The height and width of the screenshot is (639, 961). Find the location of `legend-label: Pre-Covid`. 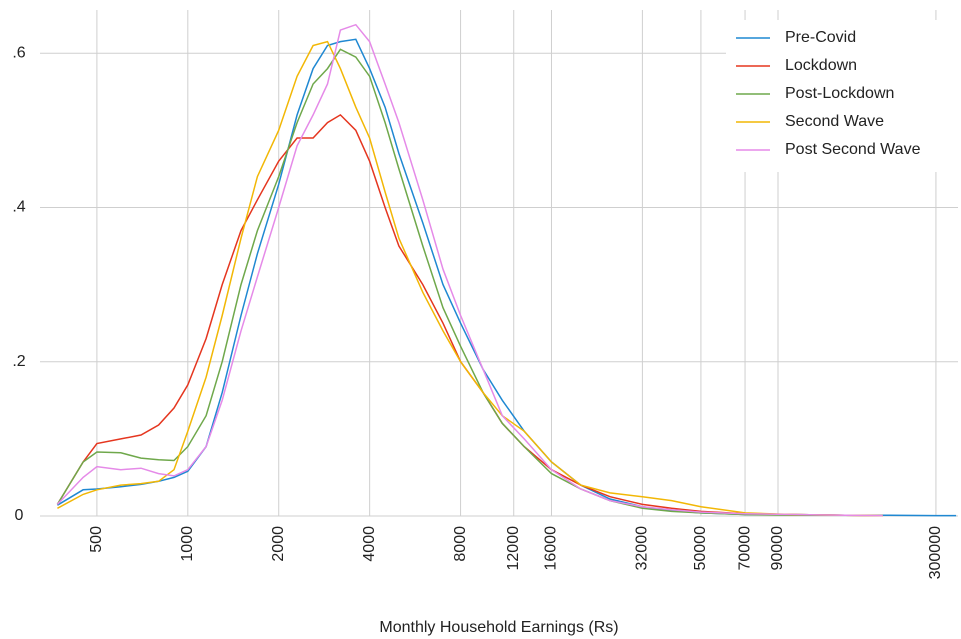

legend-label: Pre-Covid is located at coordinates (820, 37).